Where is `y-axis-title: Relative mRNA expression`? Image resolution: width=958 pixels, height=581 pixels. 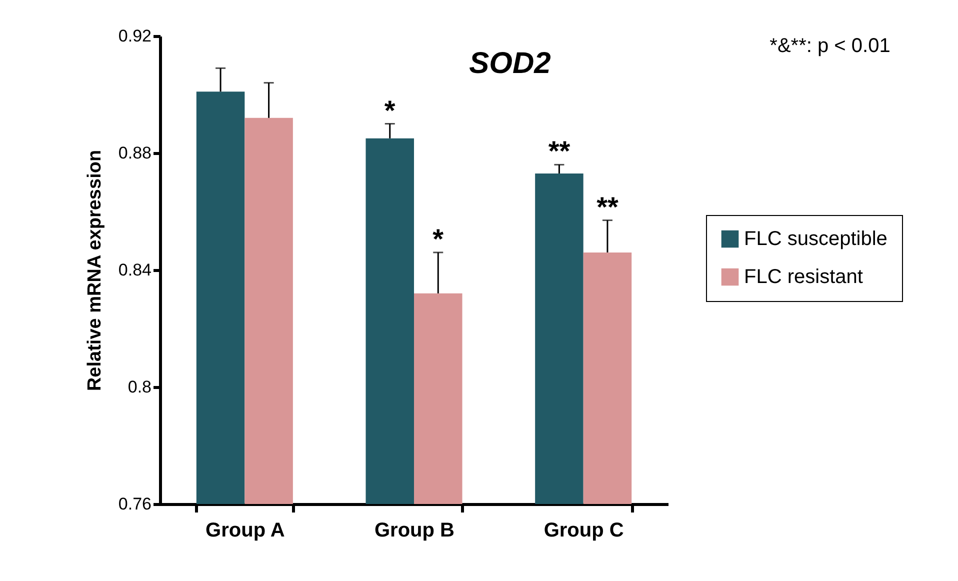
y-axis-title: Relative mRNA expression is located at coordinates (95, 271).